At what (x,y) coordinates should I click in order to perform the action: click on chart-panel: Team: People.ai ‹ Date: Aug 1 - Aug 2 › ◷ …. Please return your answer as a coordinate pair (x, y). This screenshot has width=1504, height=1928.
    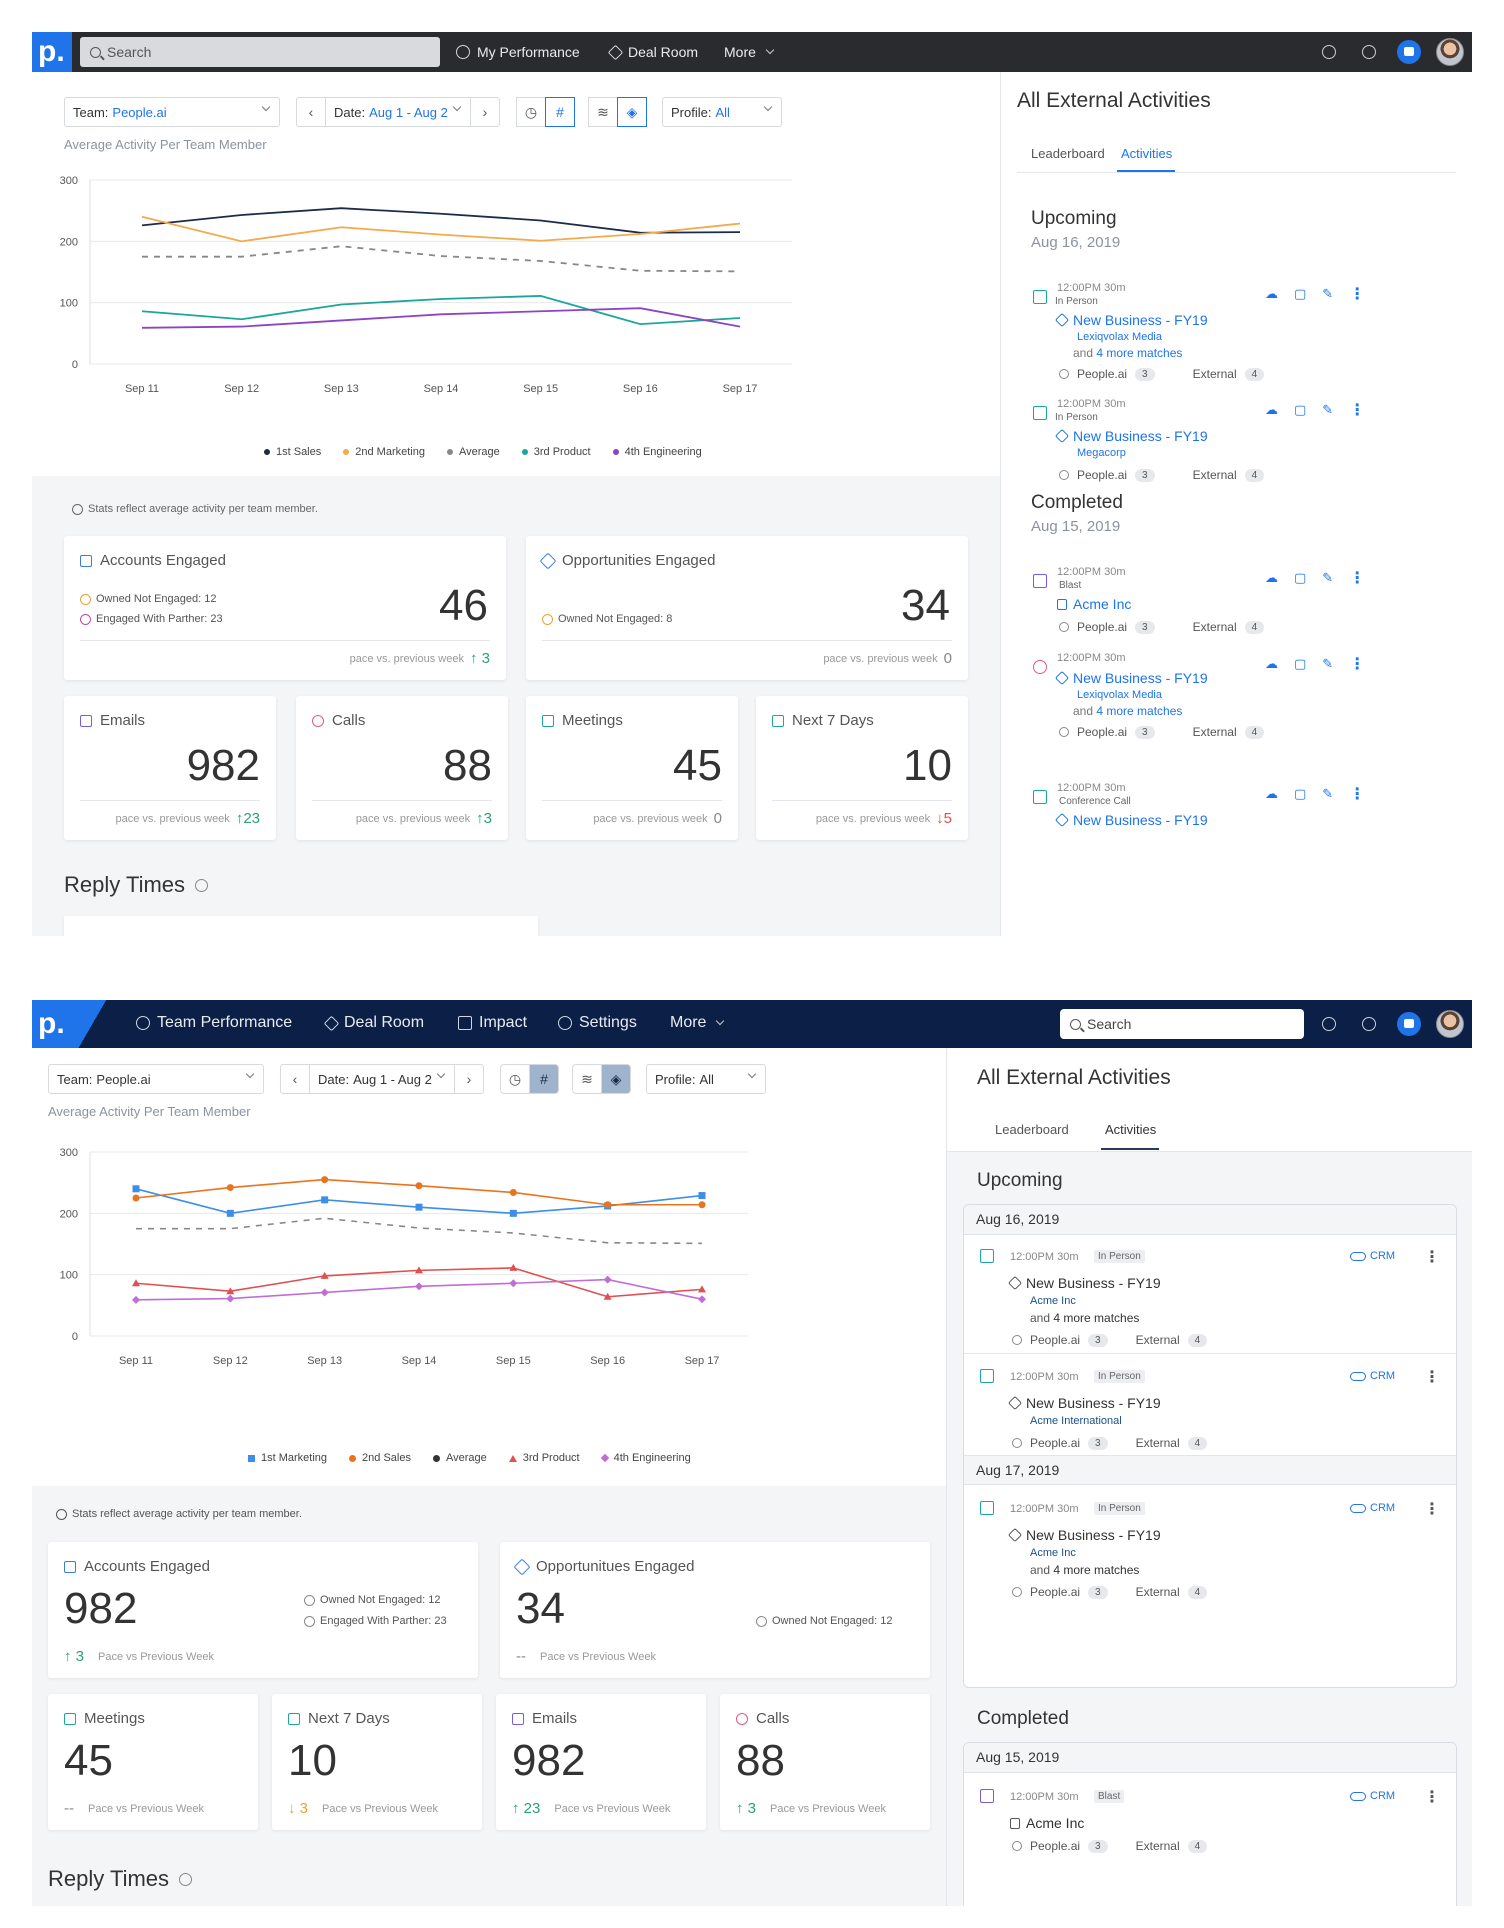
    Looking at the image, I should click on (516, 274).